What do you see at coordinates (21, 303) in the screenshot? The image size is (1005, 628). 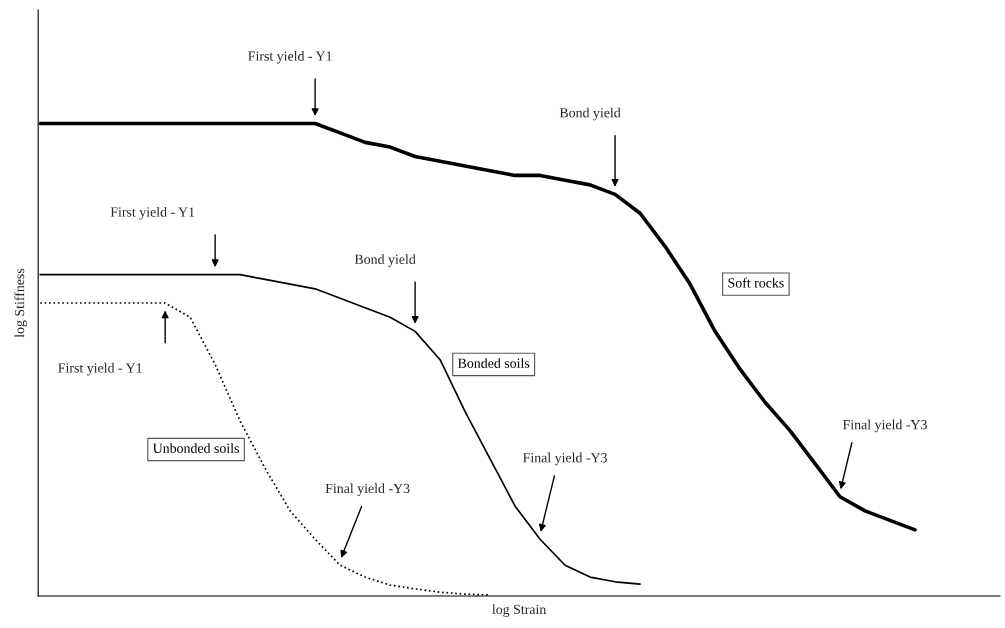 I see `y-axis-title: log Stiffness` at bounding box center [21, 303].